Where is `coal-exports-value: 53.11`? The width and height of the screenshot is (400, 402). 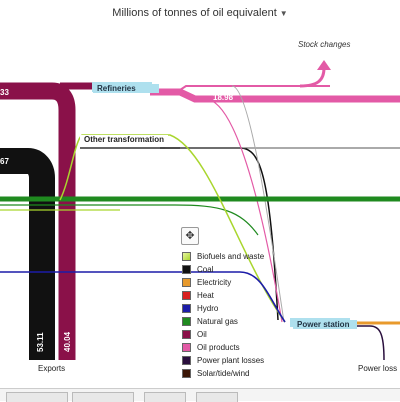 coal-exports-value: 53.11 is located at coordinates (40, 342).